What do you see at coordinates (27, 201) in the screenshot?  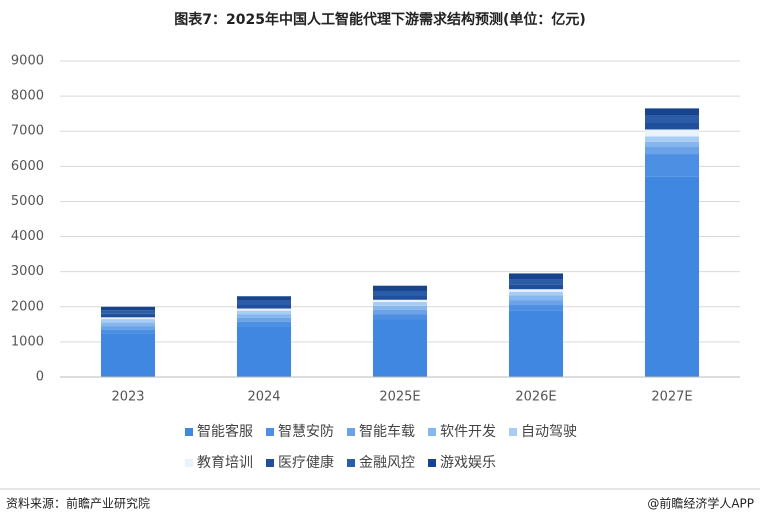 I see `y-tick-label: 5000` at bounding box center [27, 201].